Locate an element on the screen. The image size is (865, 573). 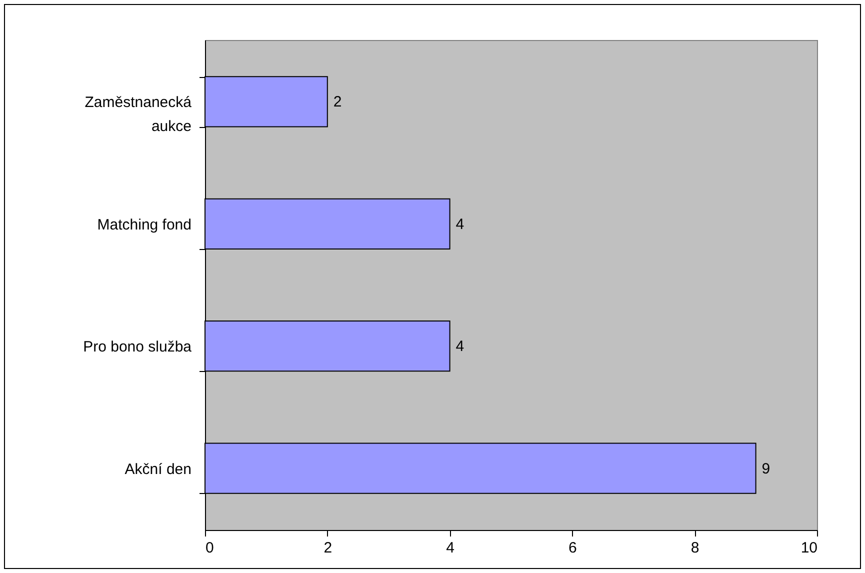
y-tick-label: Akční den is located at coordinates (158, 469).